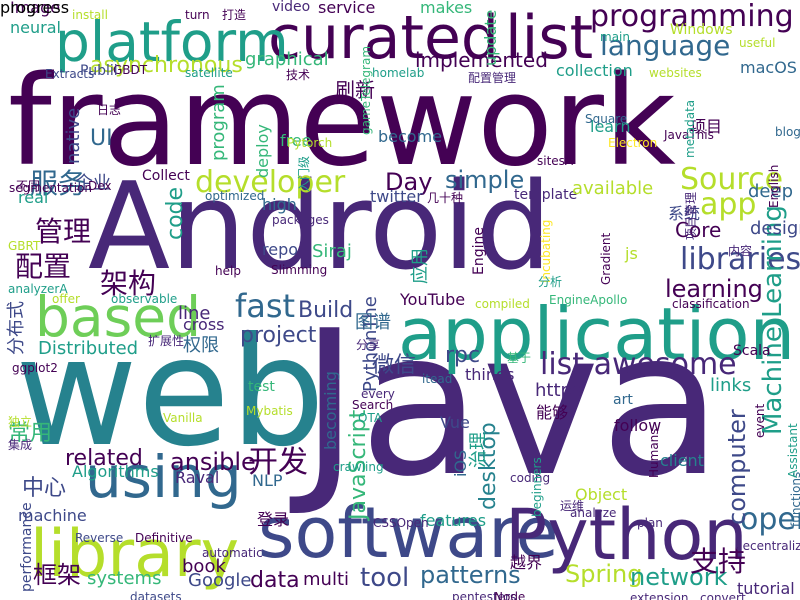 This screenshot has width=800, height=600. What do you see at coordinates (588, 300) in the screenshot?
I see `word-engineapollo: EngineApollo` at bounding box center [588, 300].